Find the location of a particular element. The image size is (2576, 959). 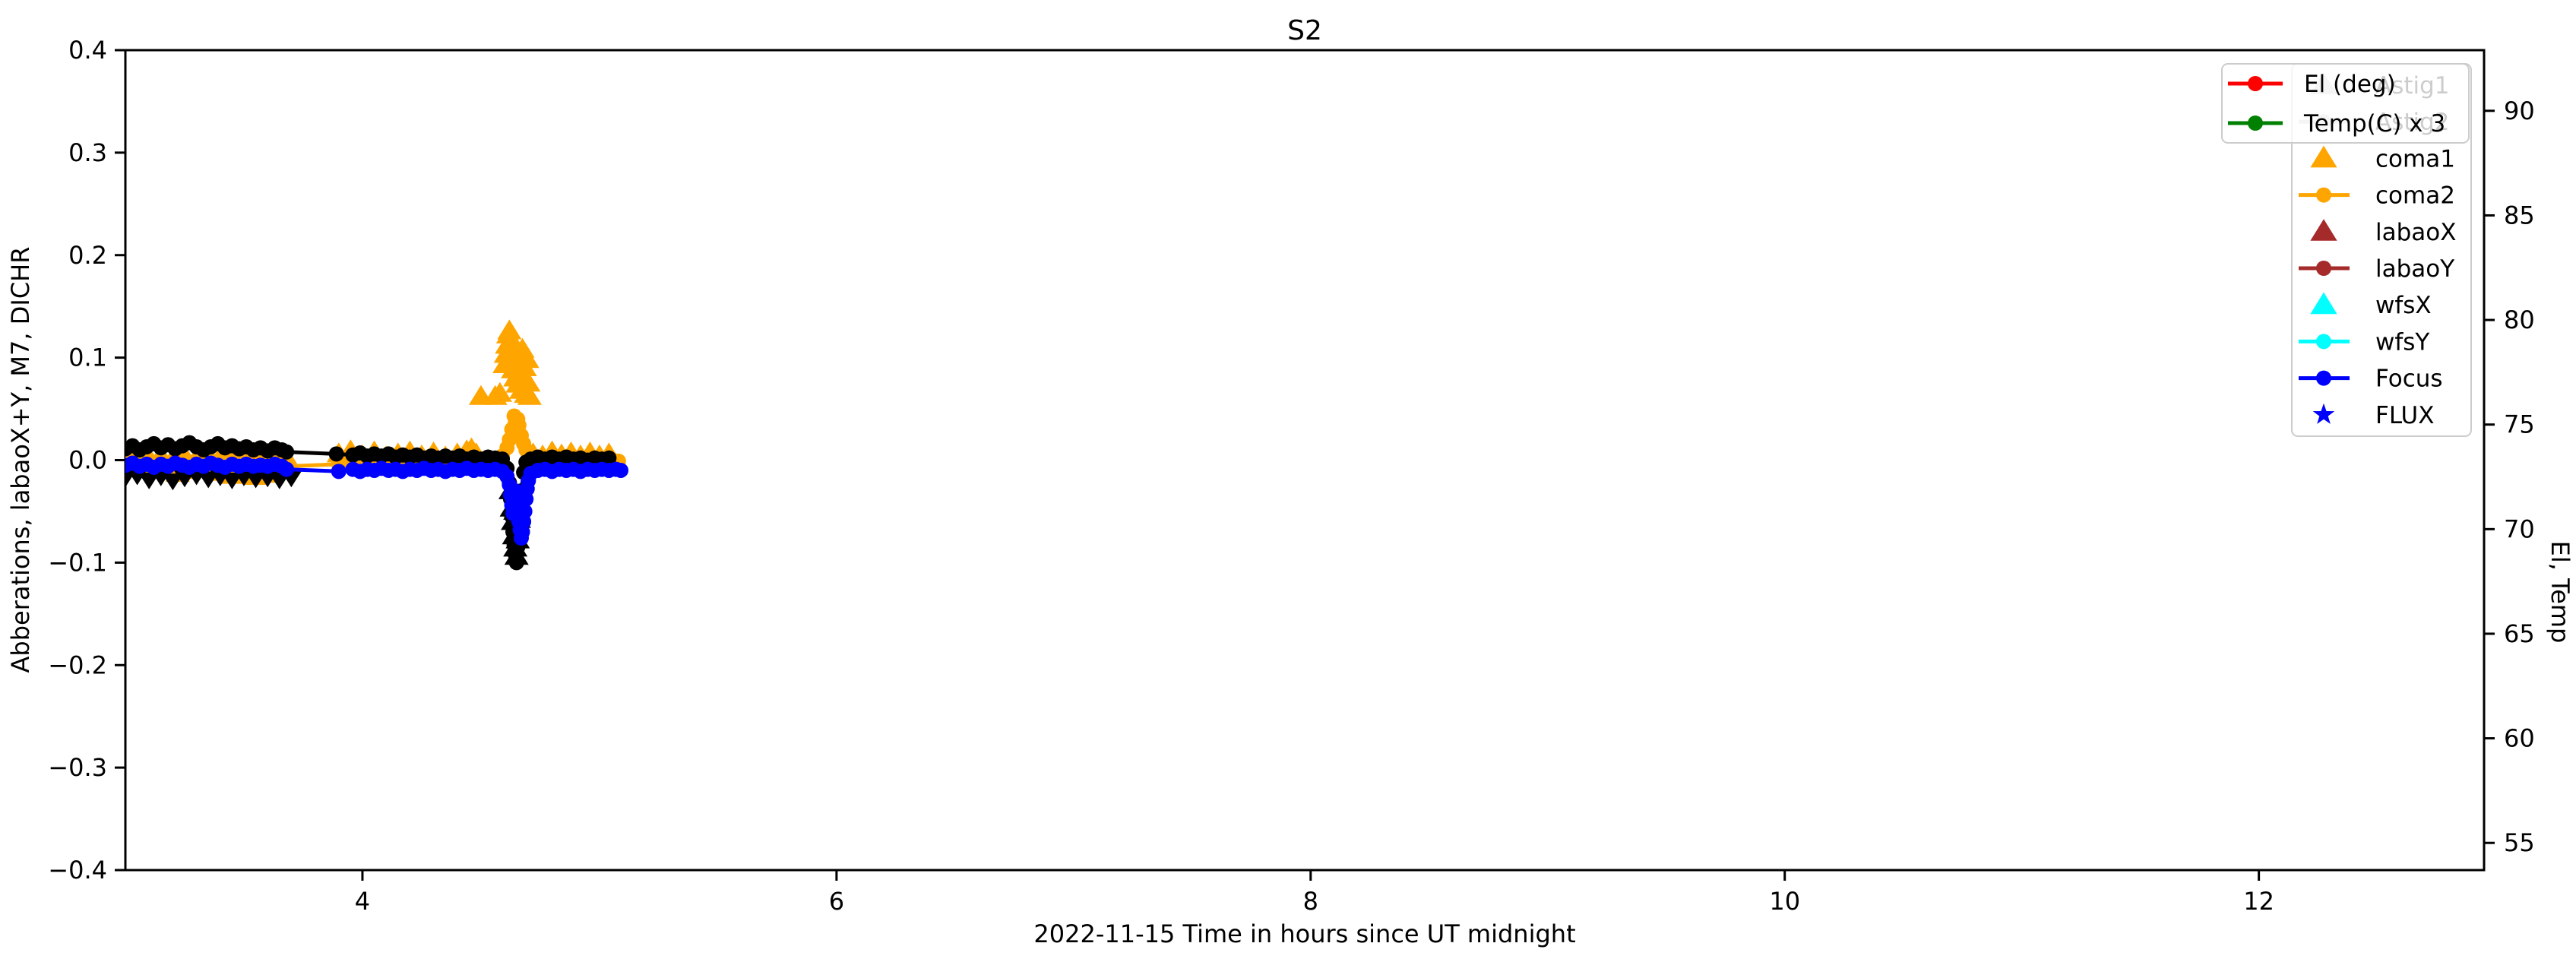

y-right-tick-label: 85 is located at coordinates (2519, 215).